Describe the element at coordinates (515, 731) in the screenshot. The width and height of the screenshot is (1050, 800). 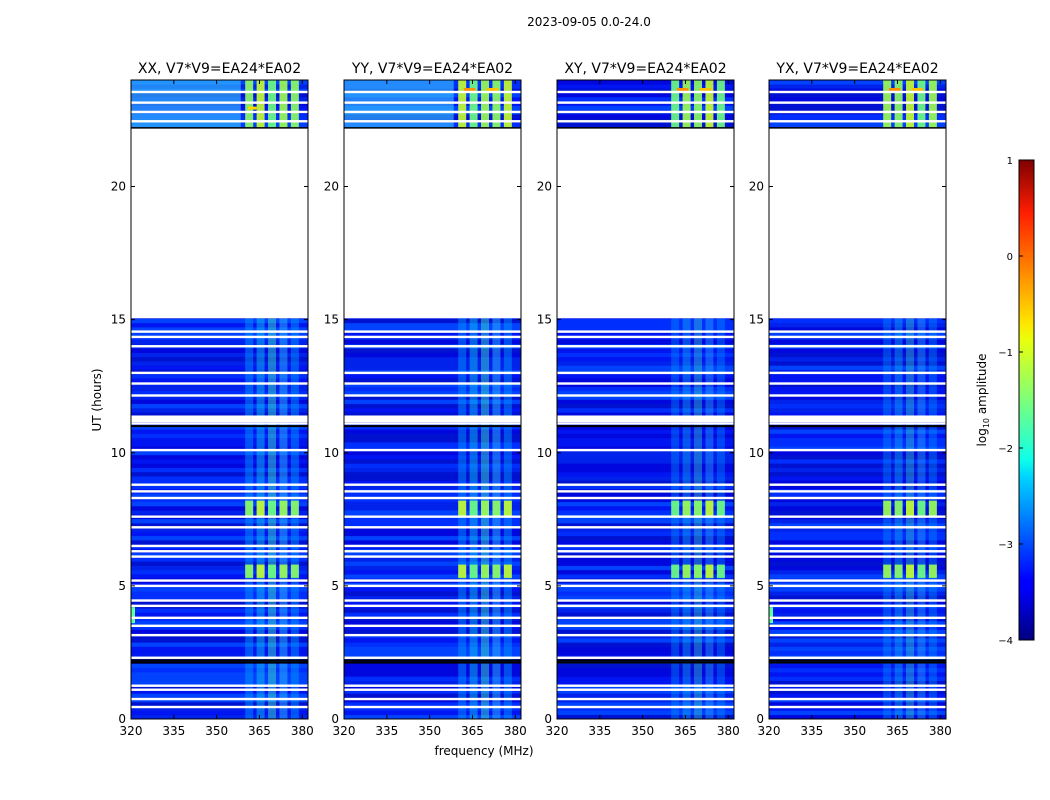
I see `x-tick-label: 380` at that location.